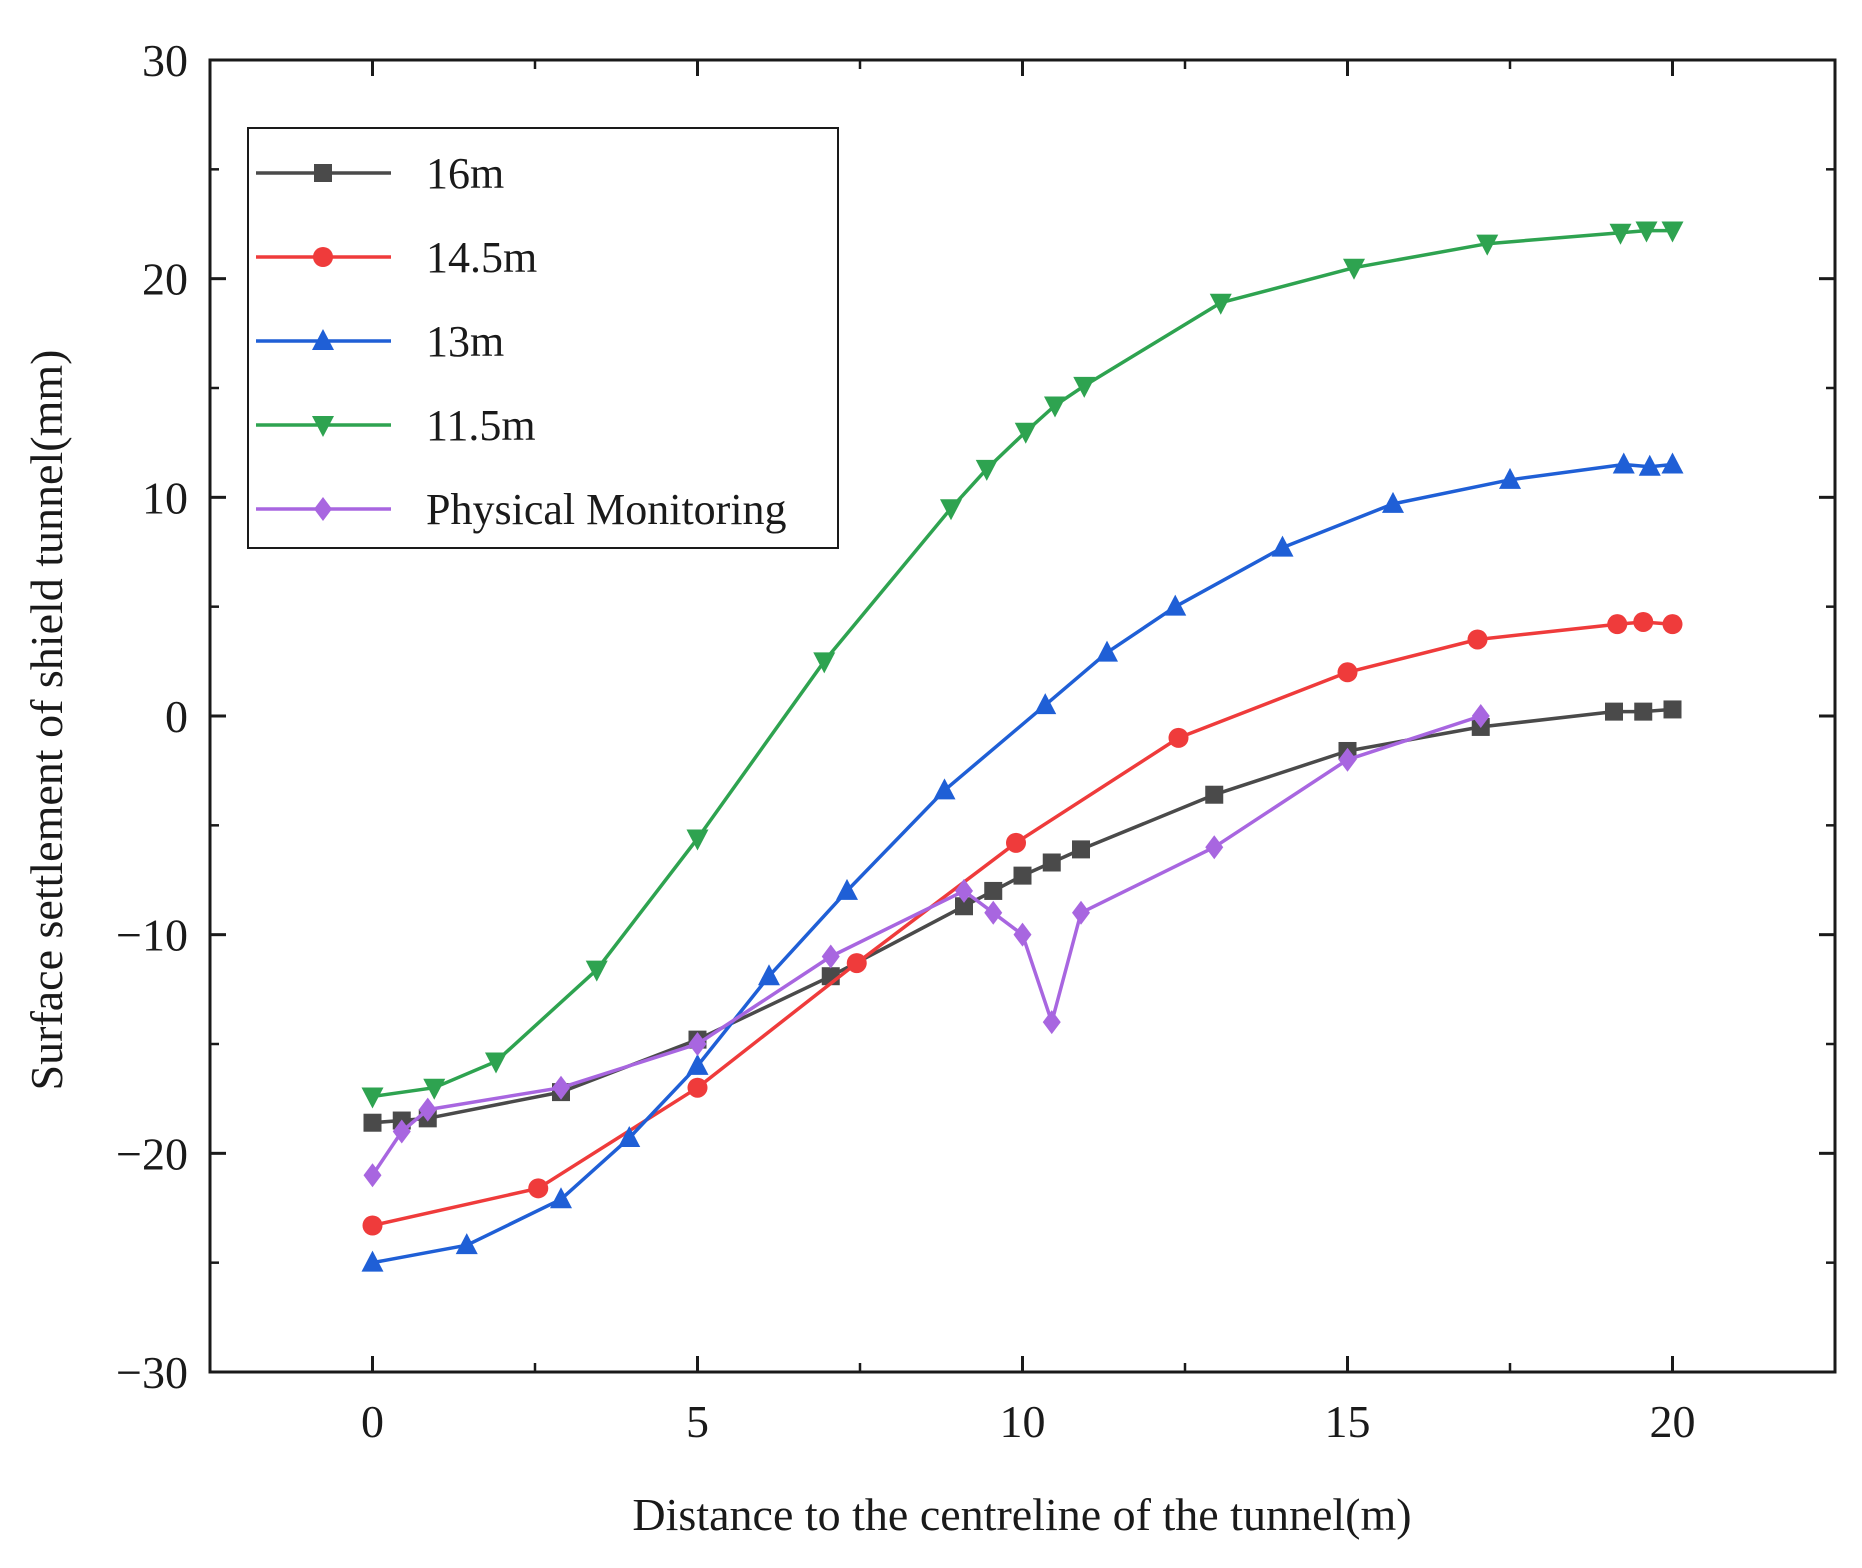 Image resolution: width=1862 pixels, height=1568 pixels. I want to click on y-tick-label: 20, so click(165, 279).